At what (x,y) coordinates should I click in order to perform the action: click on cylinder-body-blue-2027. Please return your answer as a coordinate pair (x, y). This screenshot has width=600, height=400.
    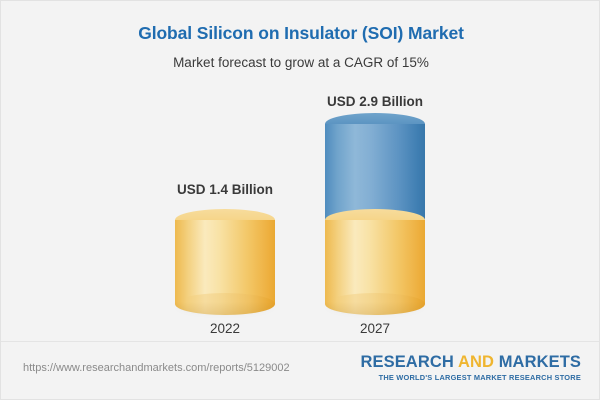
    Looking at the image, I should click on (375, 172).